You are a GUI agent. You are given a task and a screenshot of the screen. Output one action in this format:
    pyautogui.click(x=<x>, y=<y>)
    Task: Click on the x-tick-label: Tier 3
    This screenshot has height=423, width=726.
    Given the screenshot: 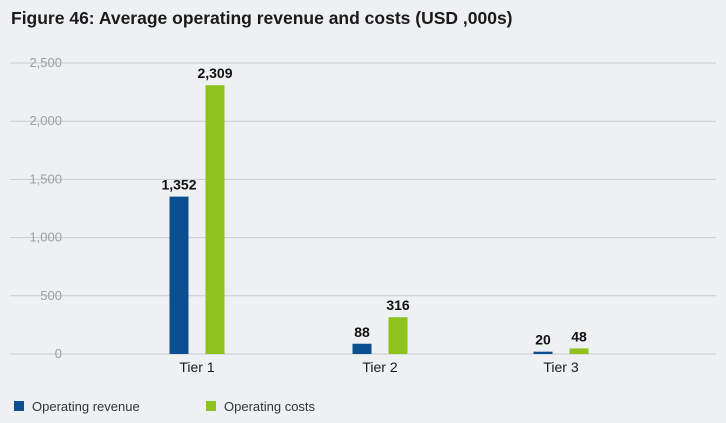 What is the action you would take?
    pyautogui.click(x=560, y=367)
    